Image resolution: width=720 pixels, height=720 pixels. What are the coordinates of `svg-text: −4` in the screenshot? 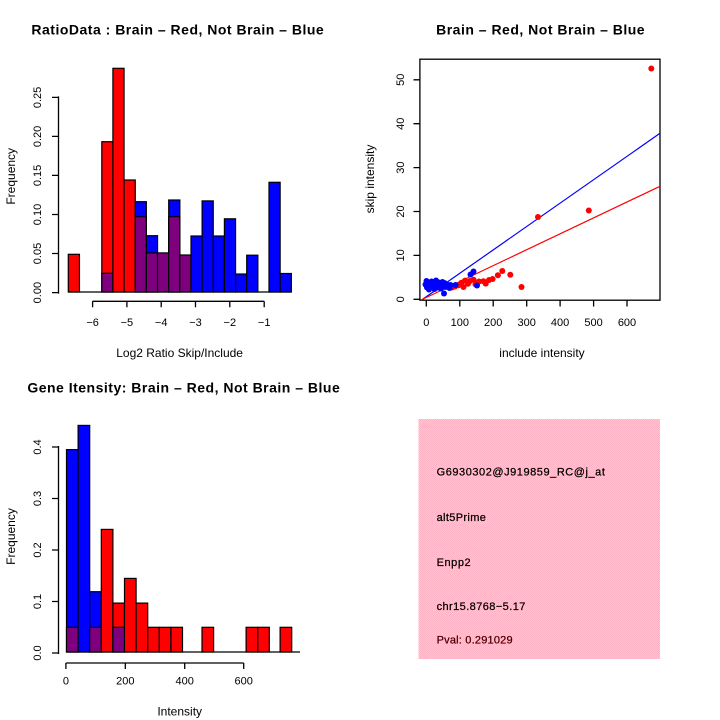 It's located at (161, 323).